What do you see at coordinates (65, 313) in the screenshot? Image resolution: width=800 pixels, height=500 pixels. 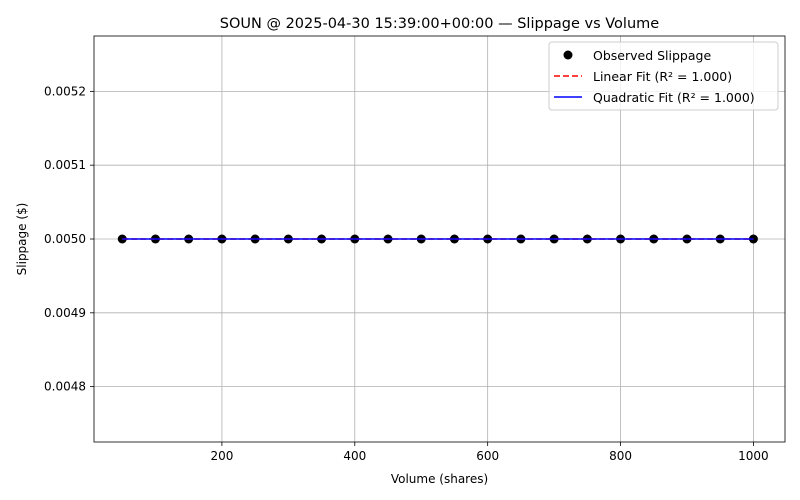 I see `y-tick-label: 0.0049` at bounding box center [65, 313].